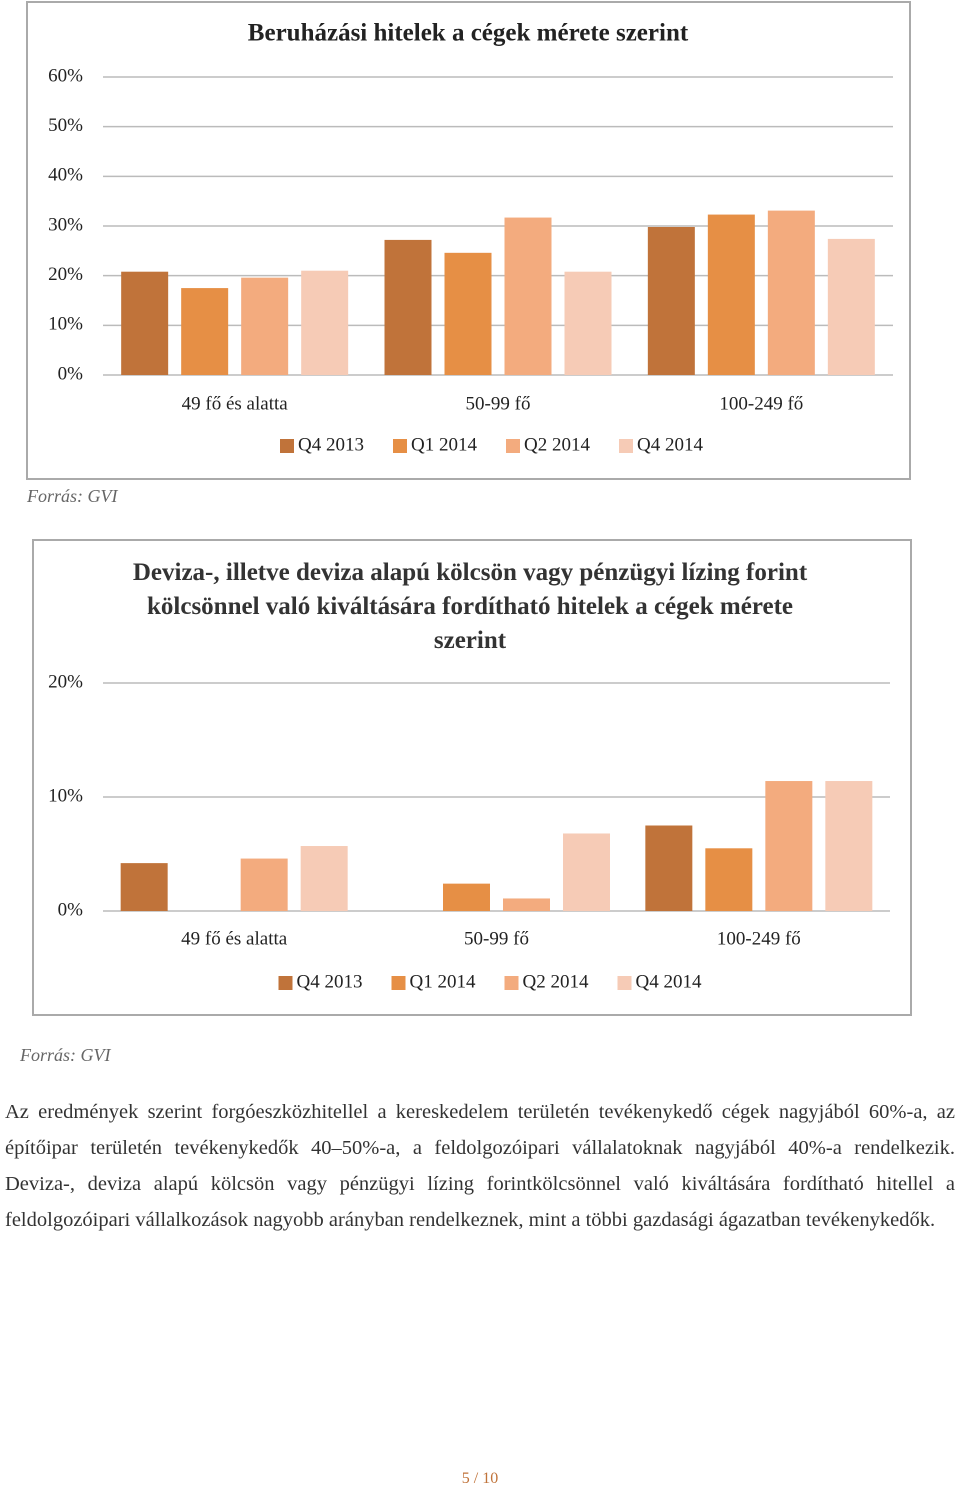 The height and width of the screenshot is (1492, 960). What do you see at coordinates (65, 224) in the screenshot?
I see `y-tick-label: 30%` at bounding box center [65, 224].